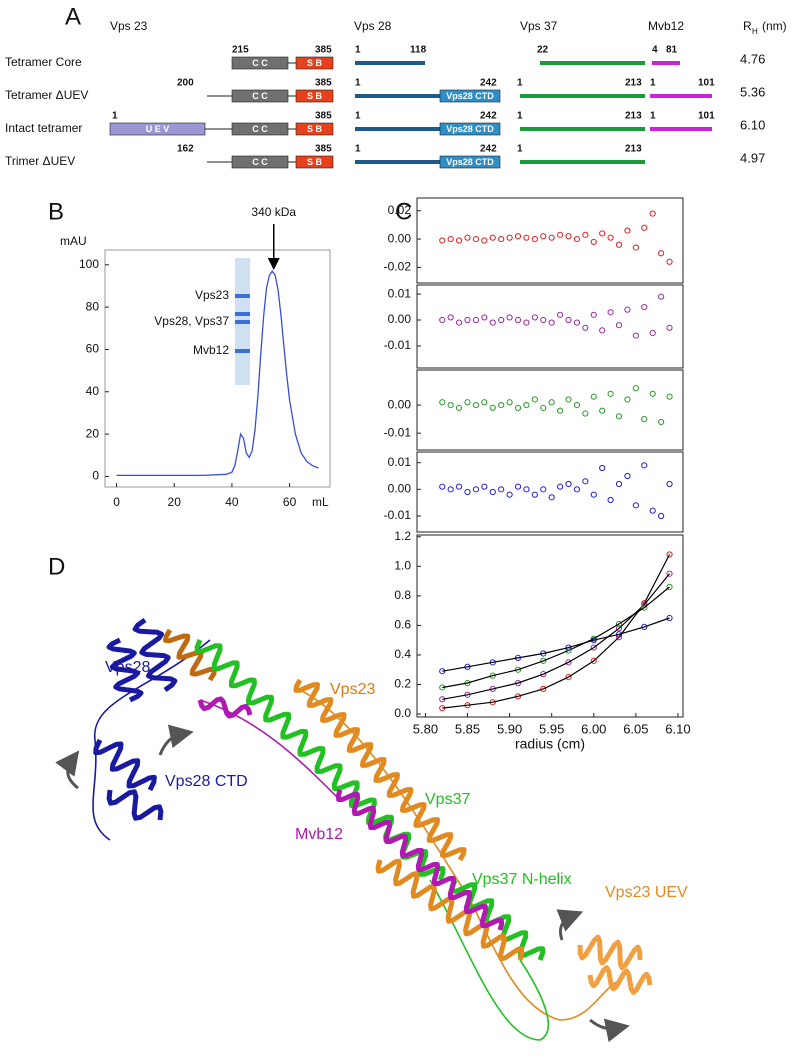 The width and height of the screenshot is (800, 1064). What do you see at coordinates (447, 799) in the screenshot?
I see `structure-label: Vps37` at bounding box center [447, 799].